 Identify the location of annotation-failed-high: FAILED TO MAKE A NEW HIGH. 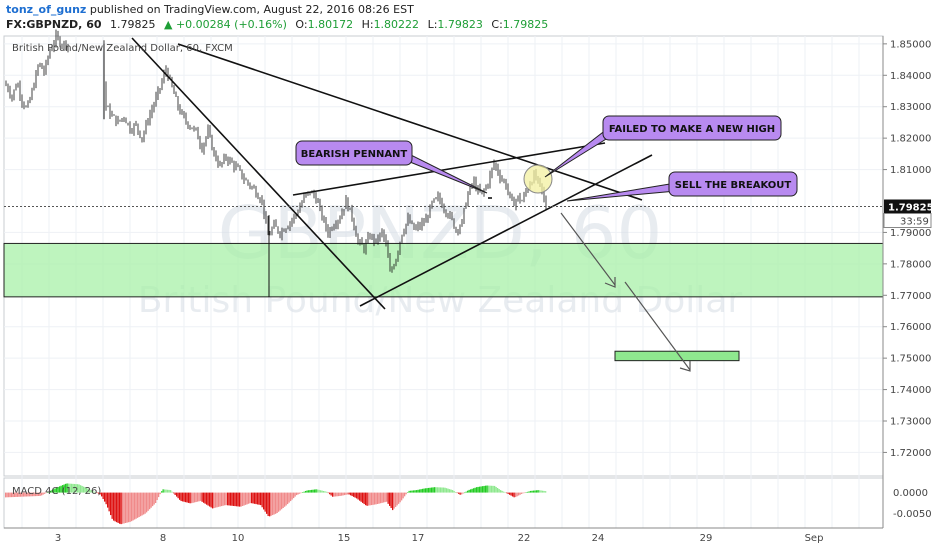
(663, 146).